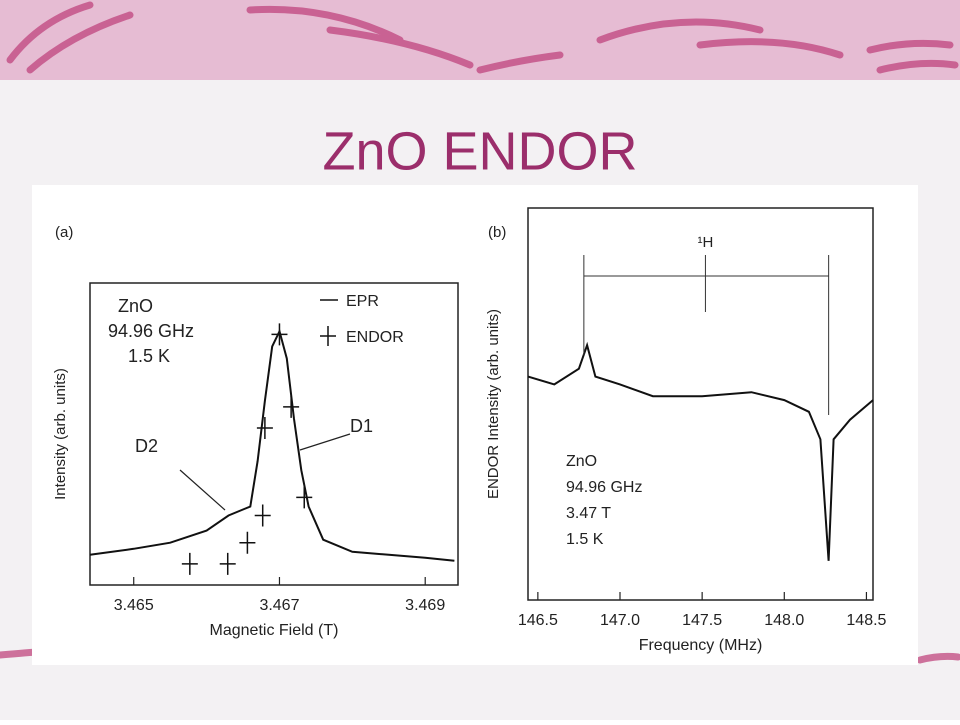 The height and width of the screenshot is (725, 960). What do you see at coordinates (702, 620) in the screenshot?
I see `x-tick-label: 147.5` at bounding box center [702, 620].